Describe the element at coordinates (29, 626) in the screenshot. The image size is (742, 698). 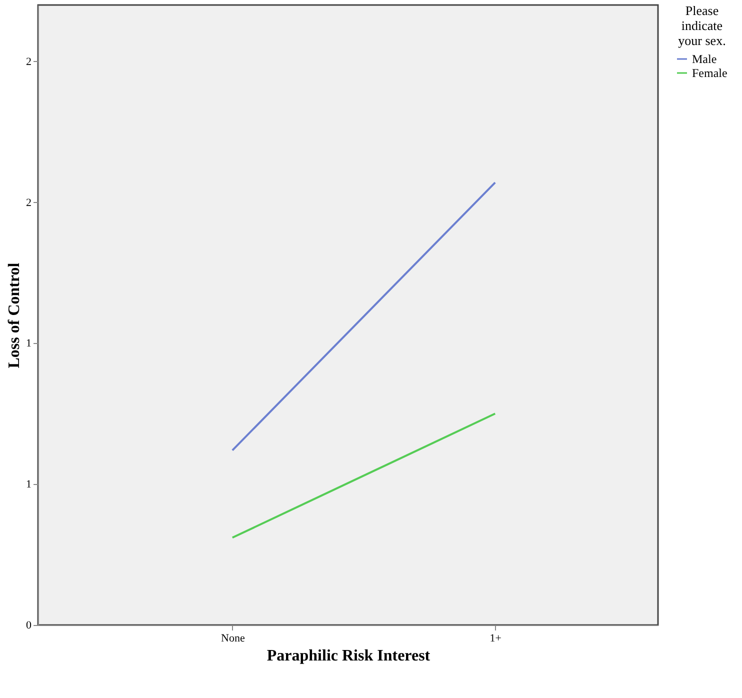
I see `y-tick-label: 0` at that location.